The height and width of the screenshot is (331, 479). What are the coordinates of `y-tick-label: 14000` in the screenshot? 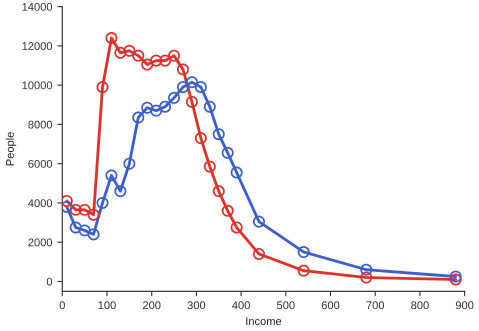 It's located at (37, 6).